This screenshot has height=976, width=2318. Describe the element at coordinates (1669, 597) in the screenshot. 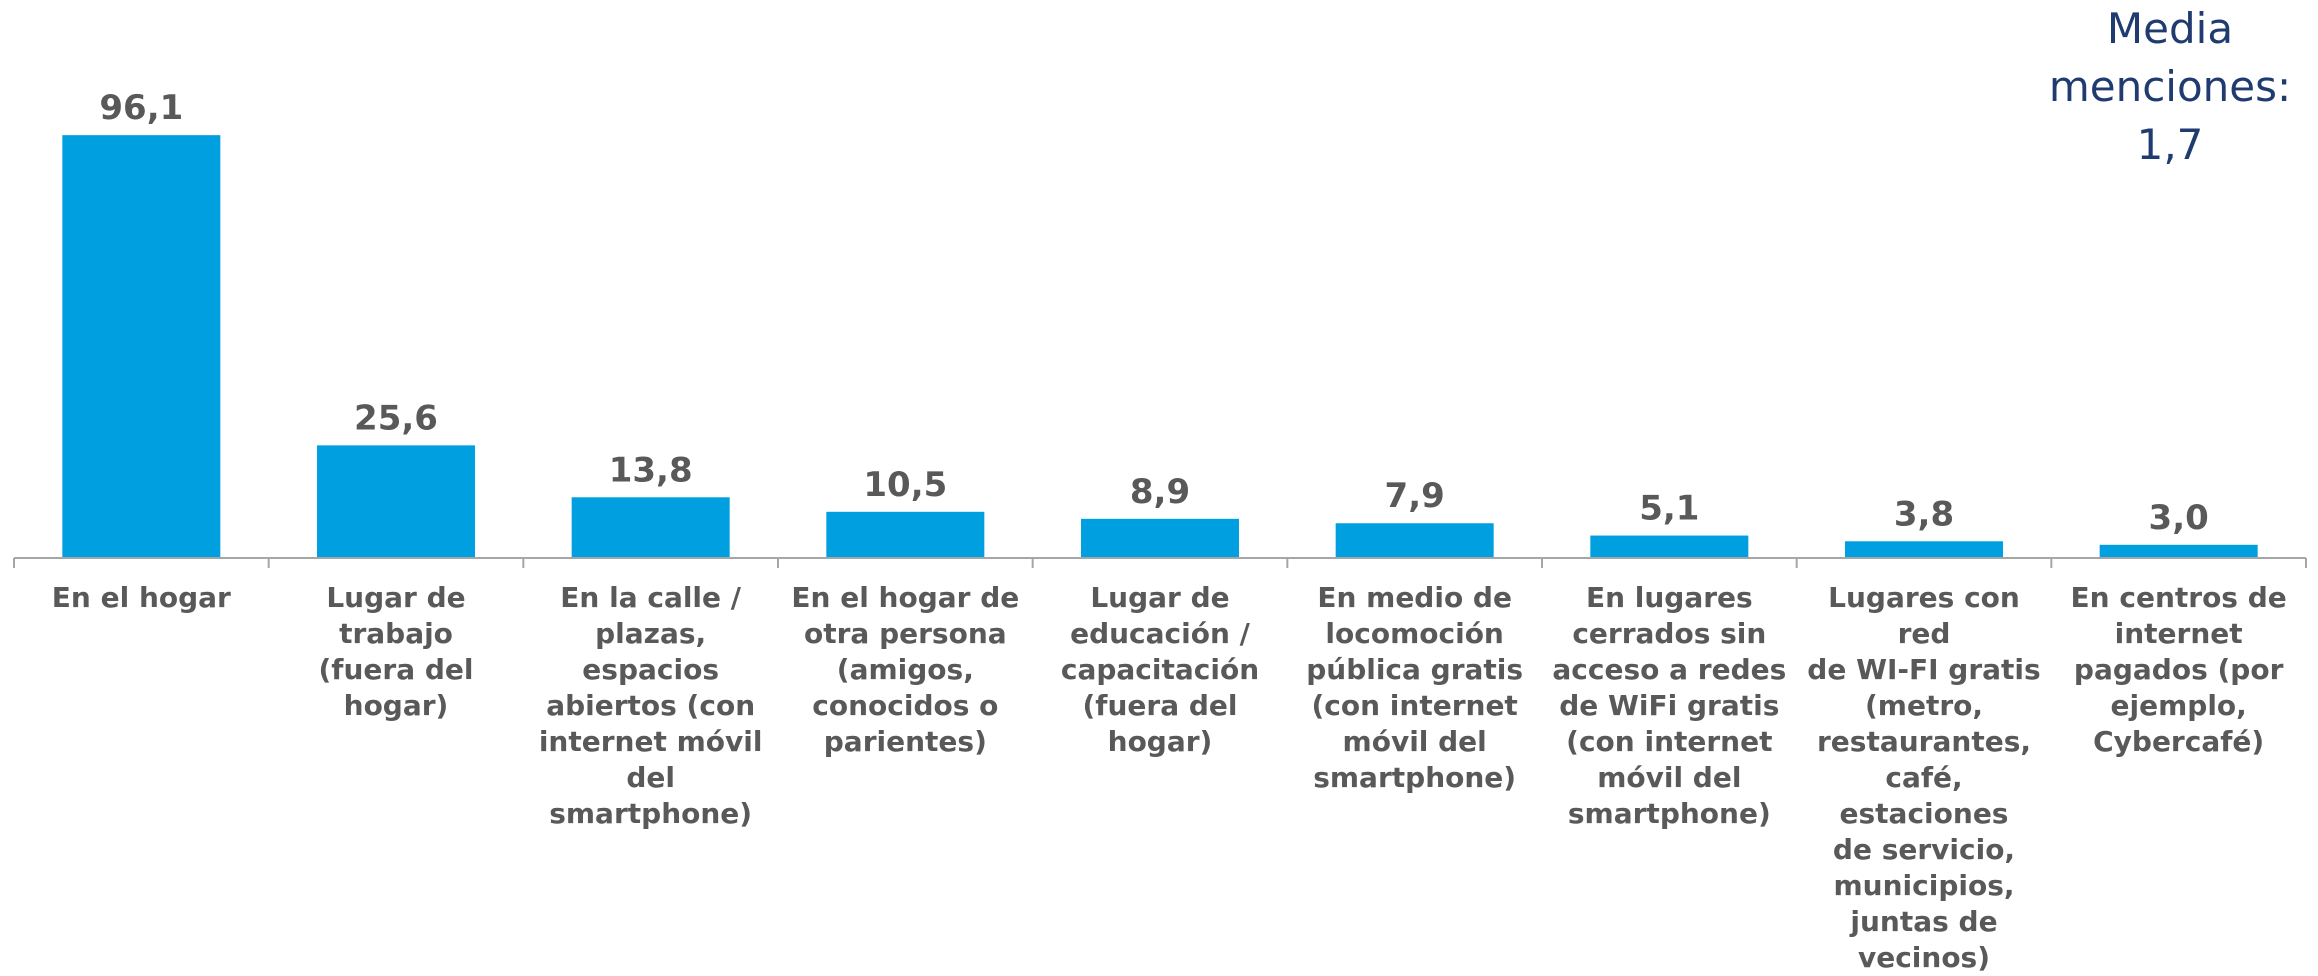

I see `category-label-line: En lugares` at that location.